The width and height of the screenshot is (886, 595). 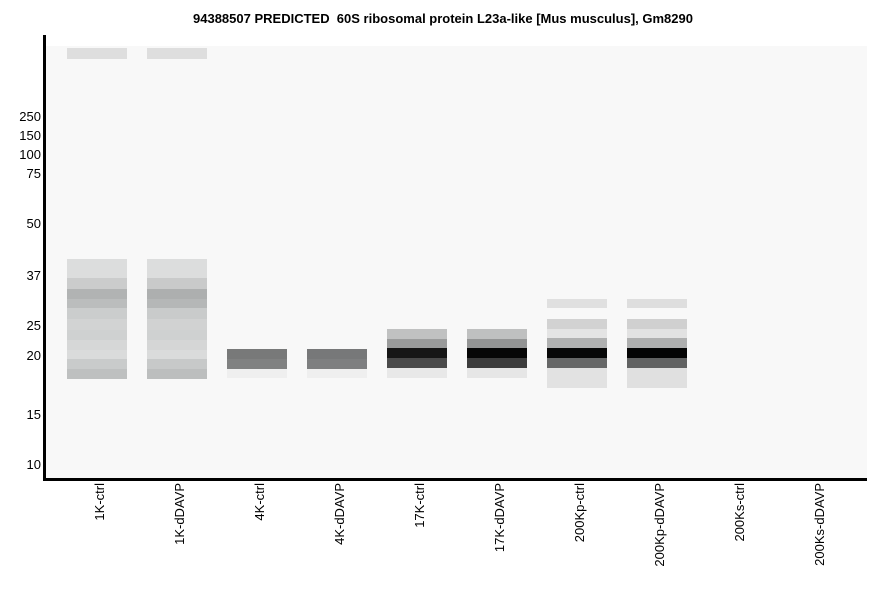 What do you see at coordinates (179, 514) in the screenshot?
I see `x-axis-lane-label: 1K-dDAVP` at bounding box center [179, 514].